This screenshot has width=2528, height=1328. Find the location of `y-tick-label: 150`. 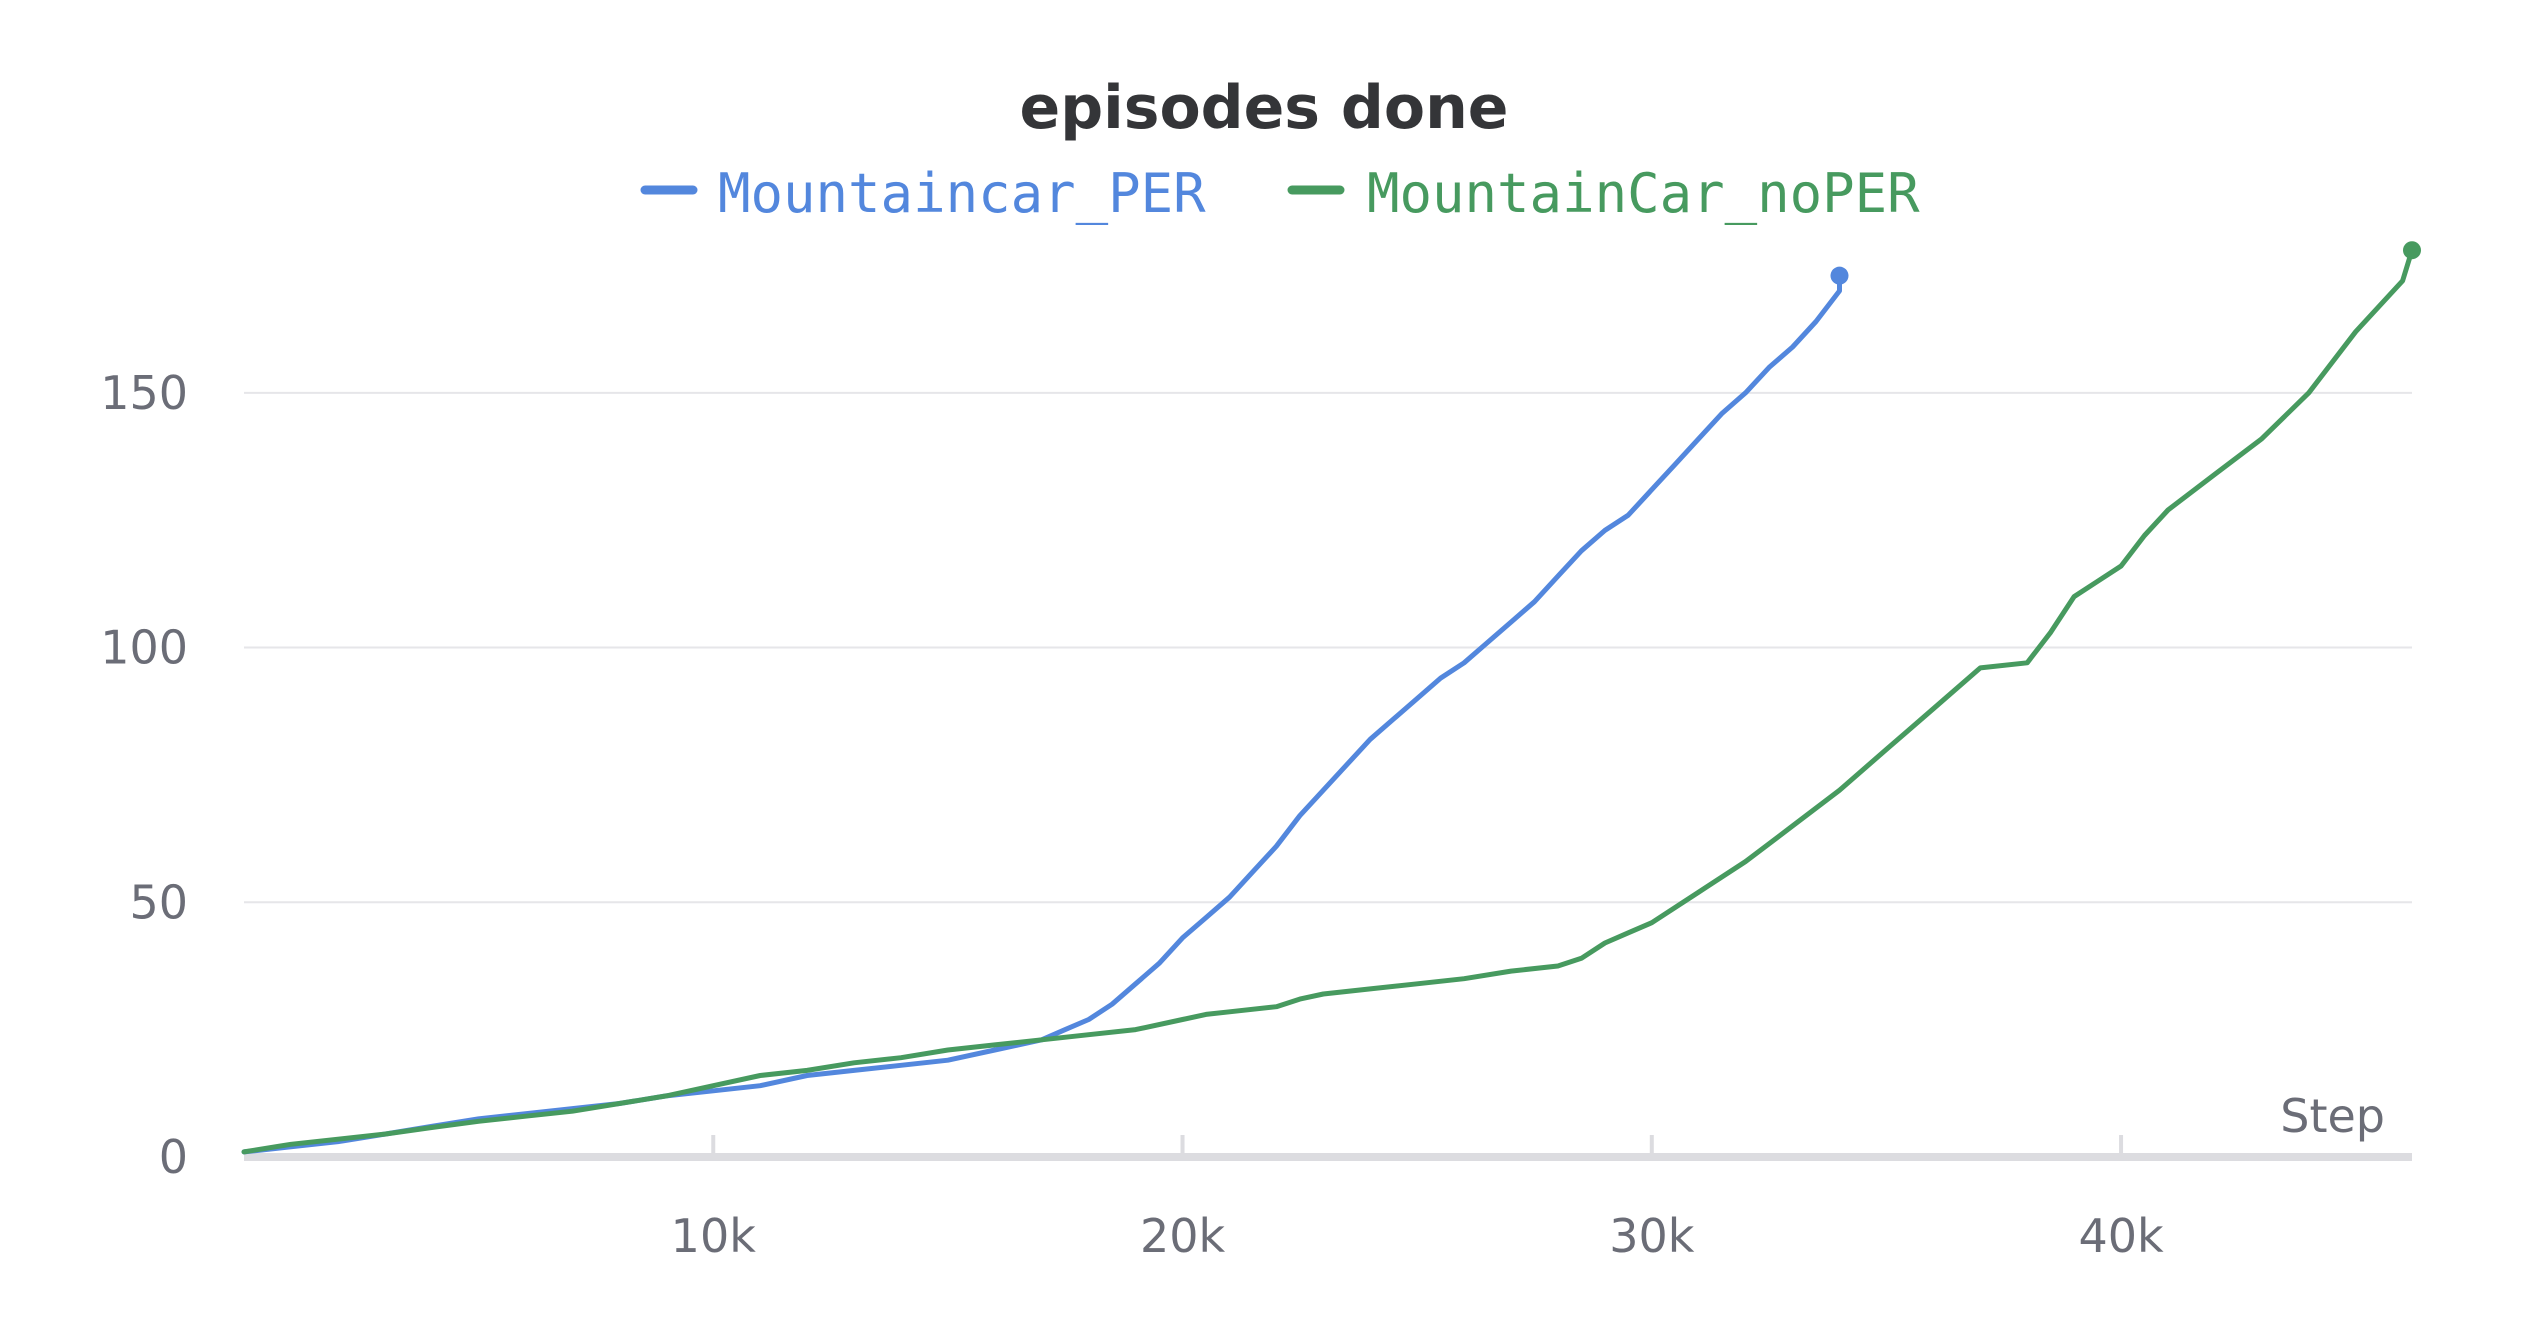

y-tick-label: 150 is located at coordinates (144, 393).